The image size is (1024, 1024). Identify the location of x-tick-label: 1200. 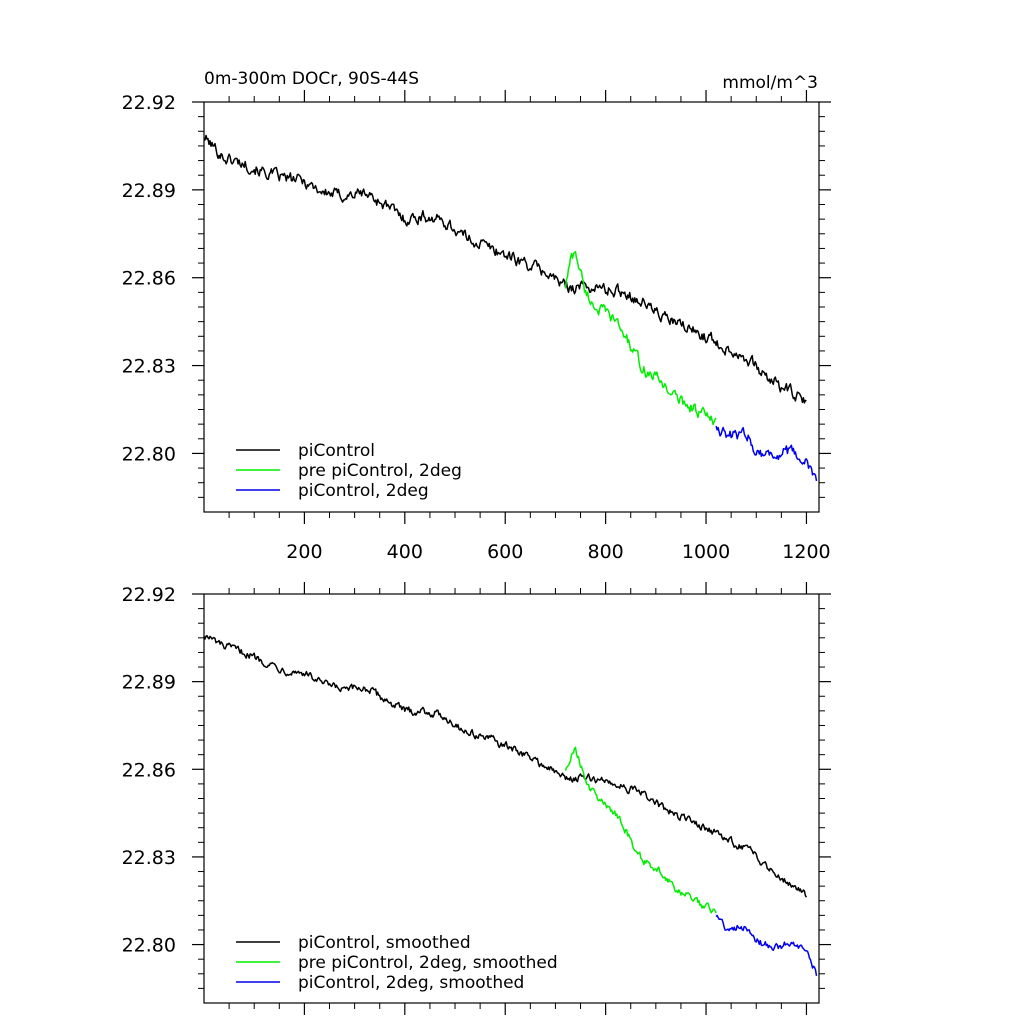
(806, 552).